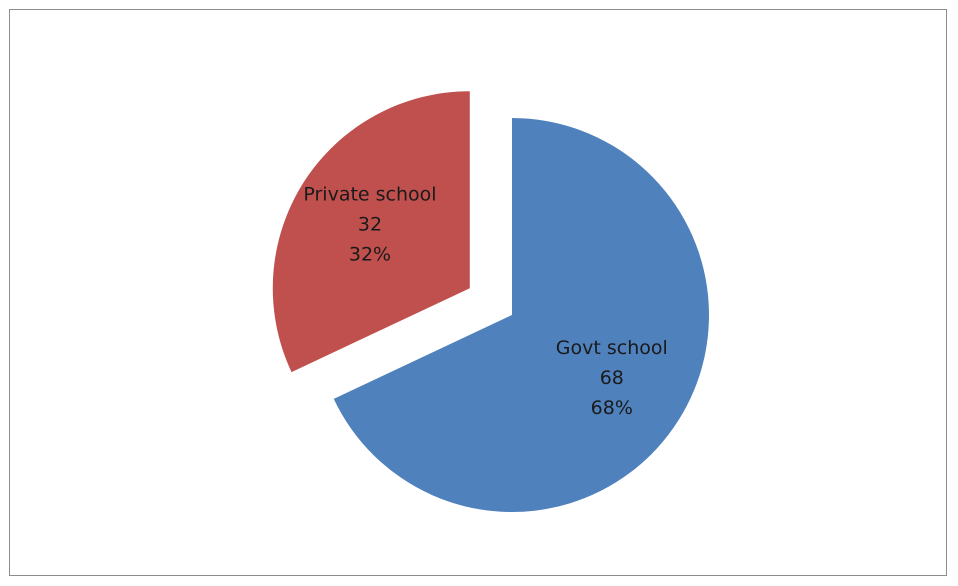 Image resolution: width=958 pixels, height=586 pixels. I want to click on data-label-govt-school-name: Govt school, so click(612, 348).